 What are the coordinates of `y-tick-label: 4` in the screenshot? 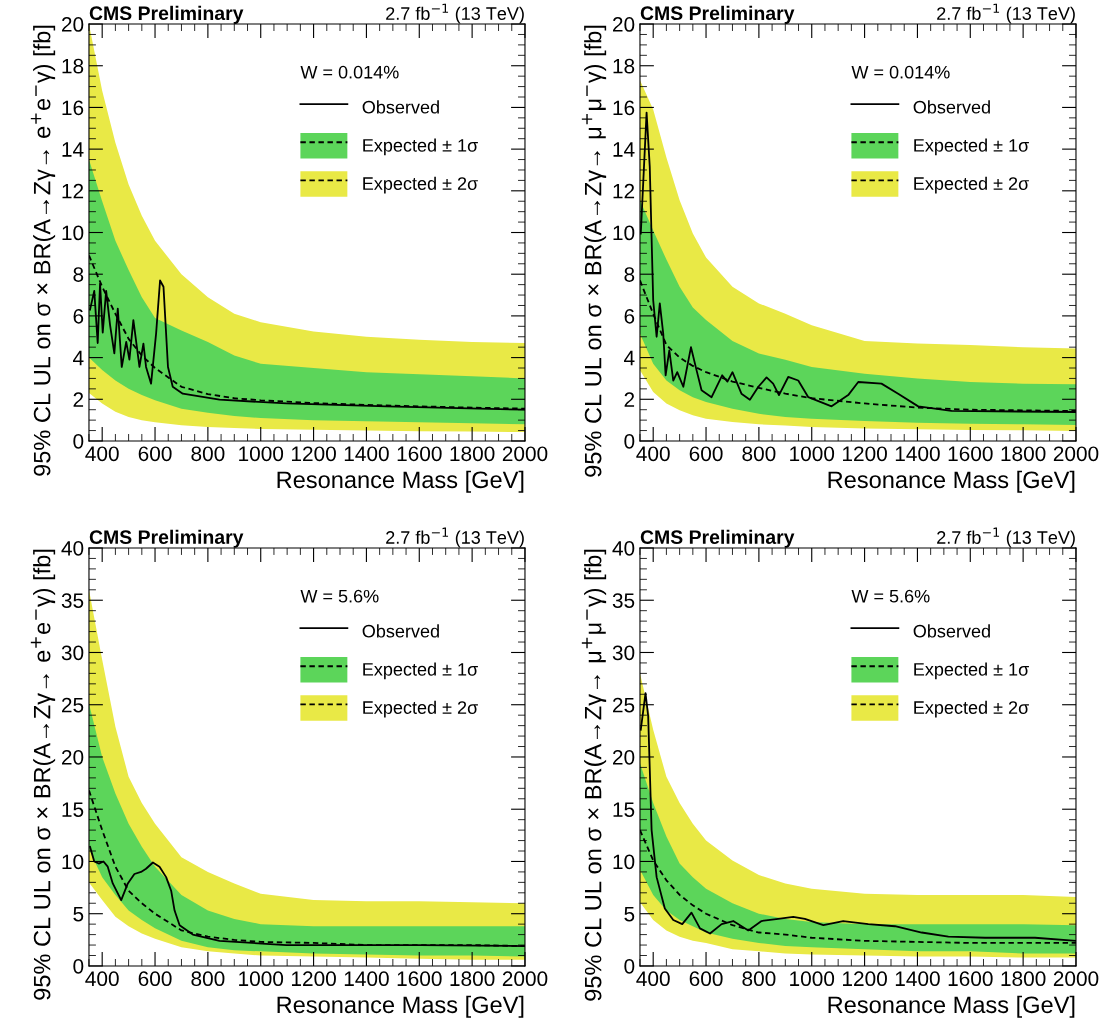 It's located at (78, 358).